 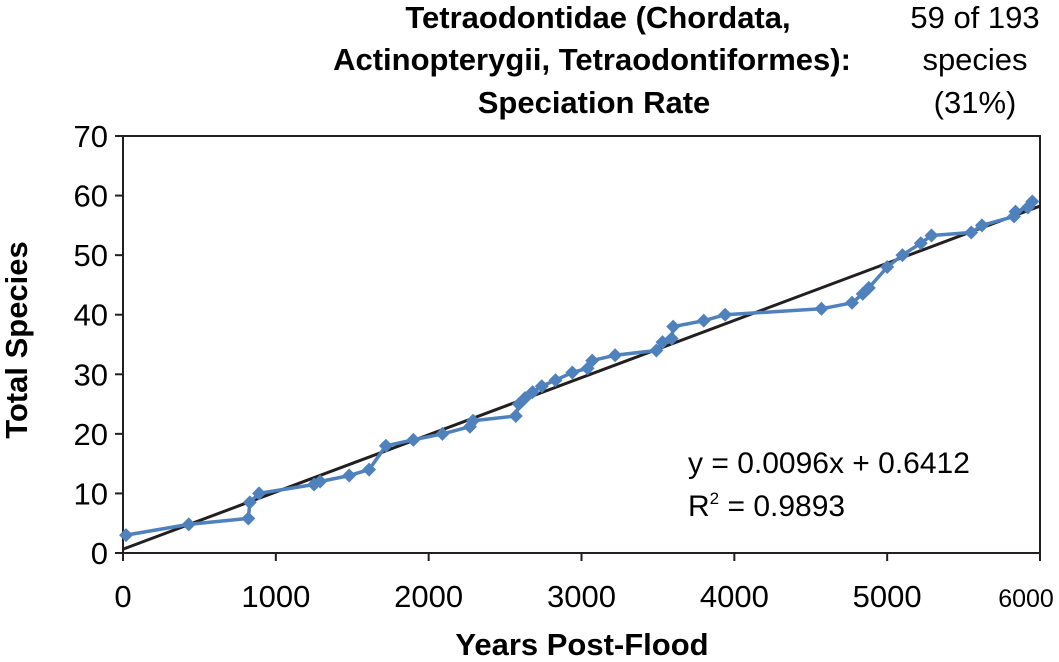 I want to click on x-axis-title: Years Post-Flood, so click(x=581, y=644).